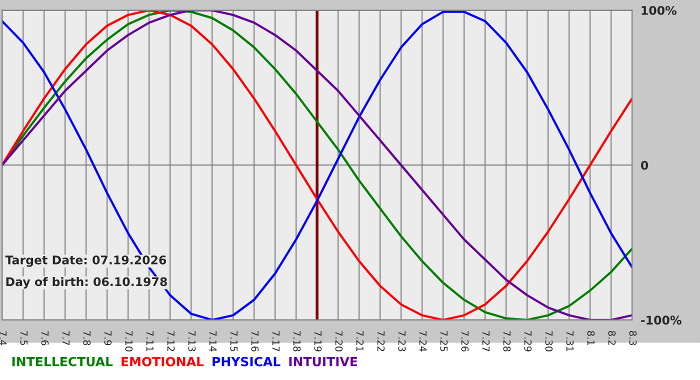 Image resolution: width=700 pixels, height=380 pixels. I want to click on x-tick-label: 7.18, so click(297, 341).